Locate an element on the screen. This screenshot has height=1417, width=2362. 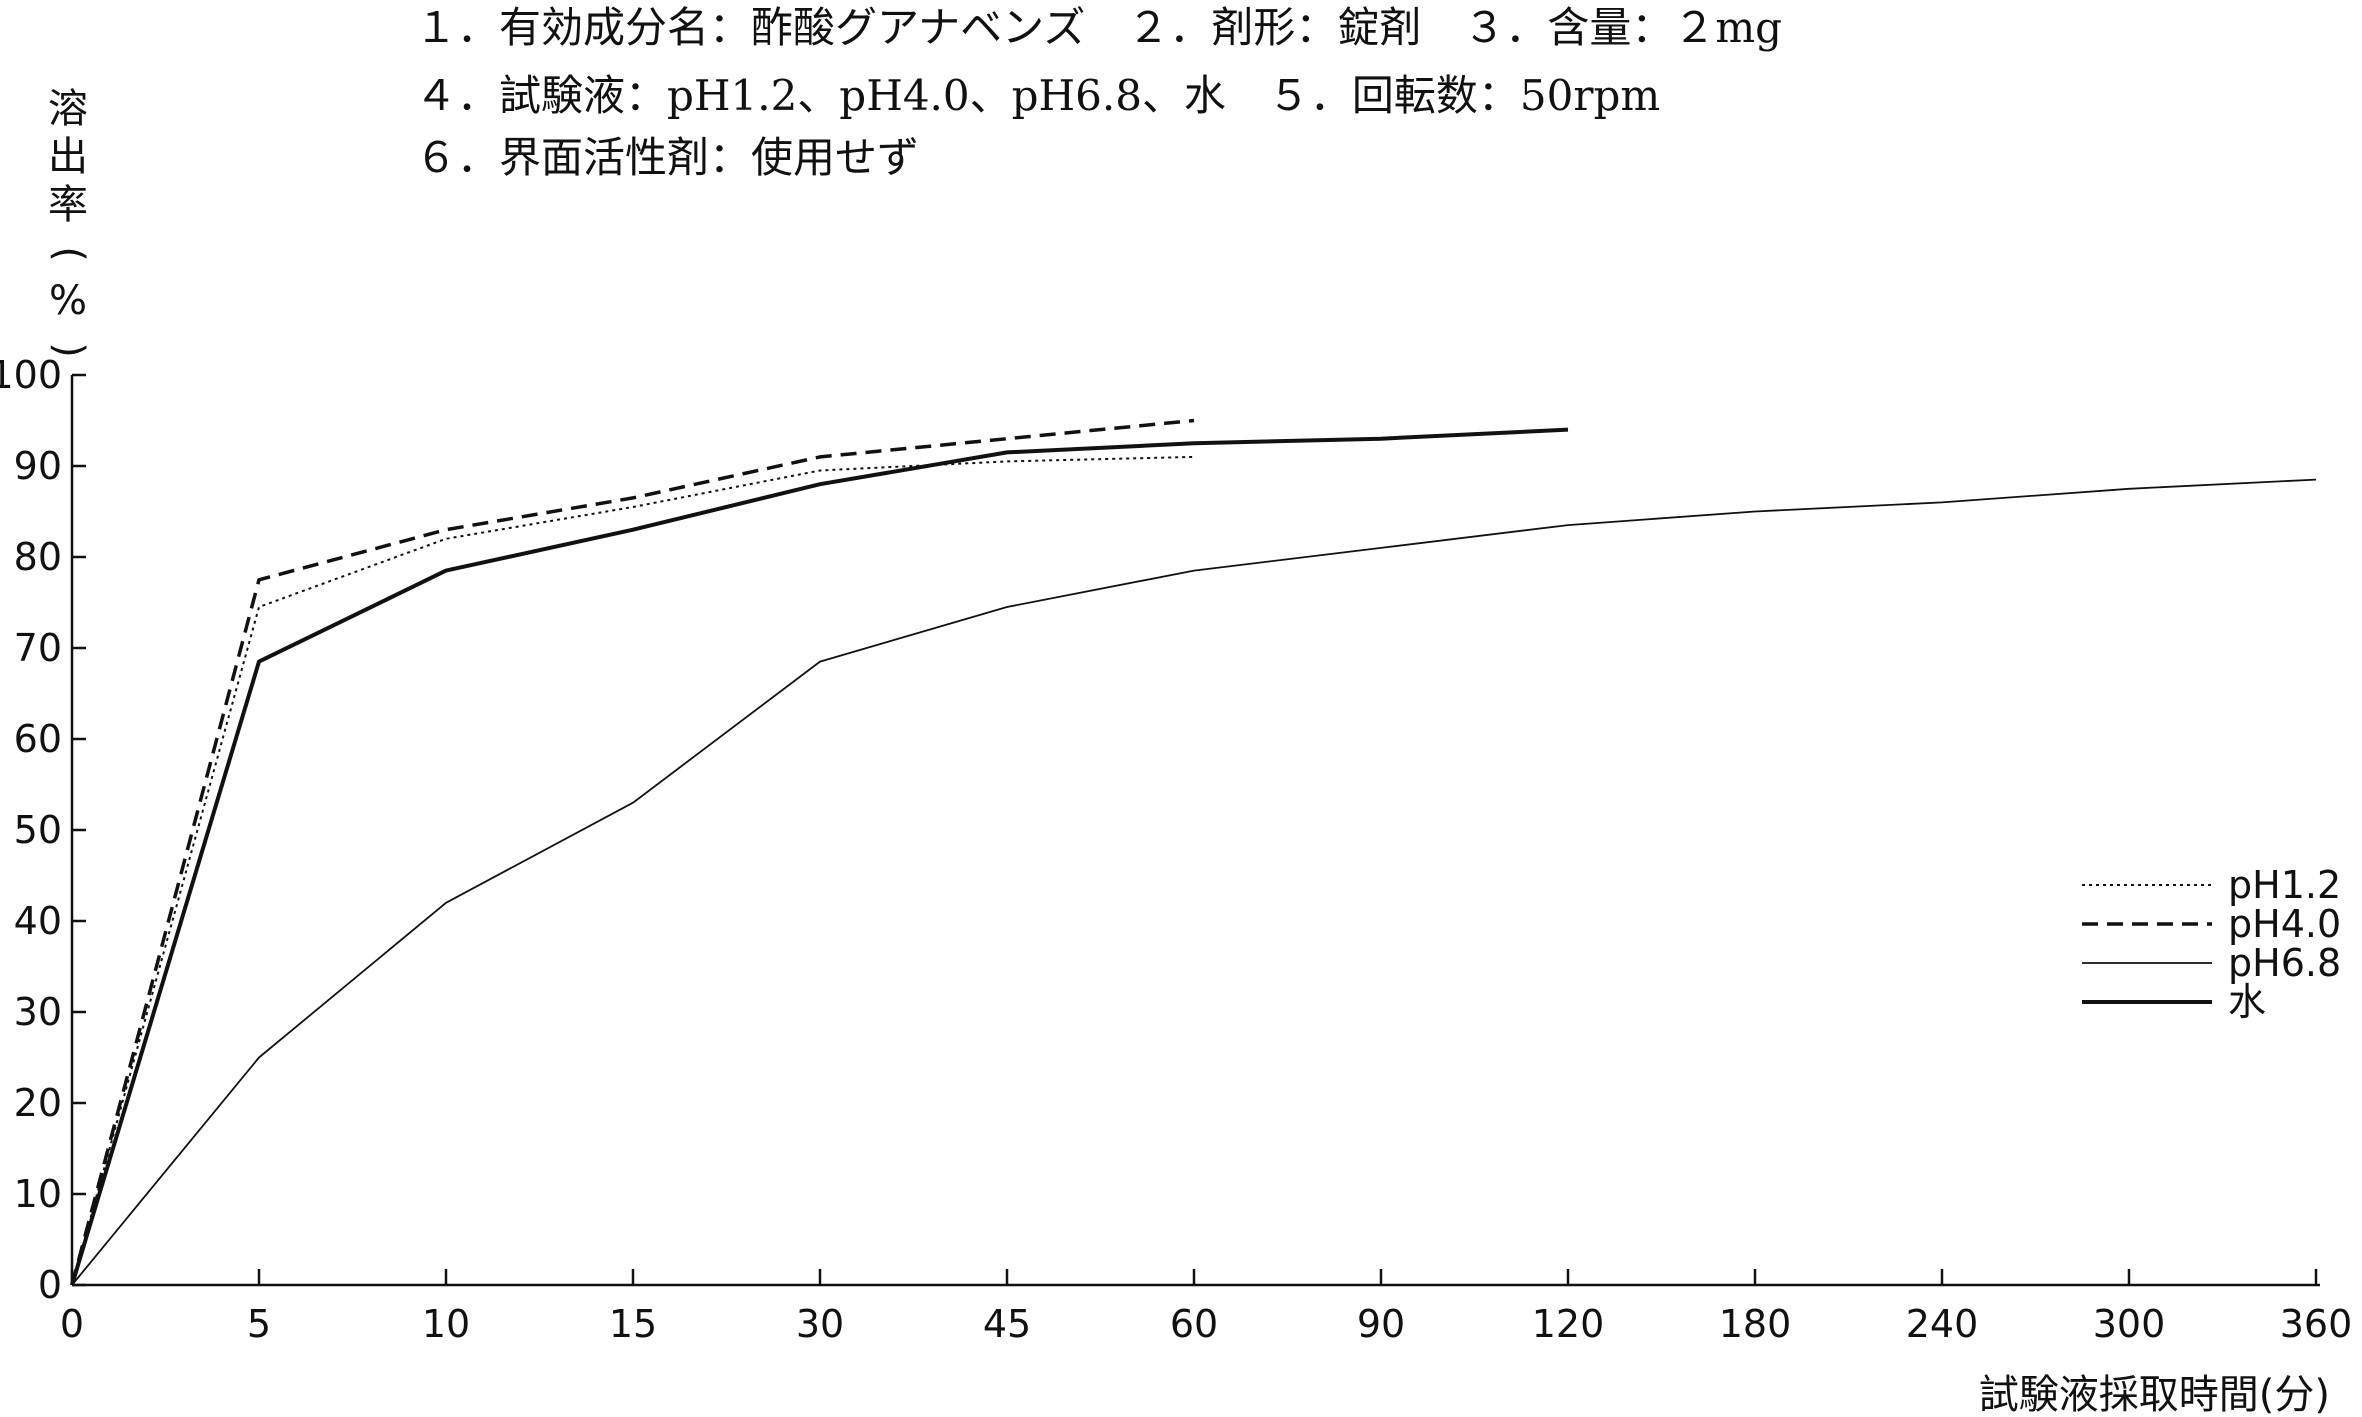
header-line-2: ４．試験液：pH1.2、pH4.0、pH6.8、水 ５．回転数：50rpm is located at coordinates (1037, 95).